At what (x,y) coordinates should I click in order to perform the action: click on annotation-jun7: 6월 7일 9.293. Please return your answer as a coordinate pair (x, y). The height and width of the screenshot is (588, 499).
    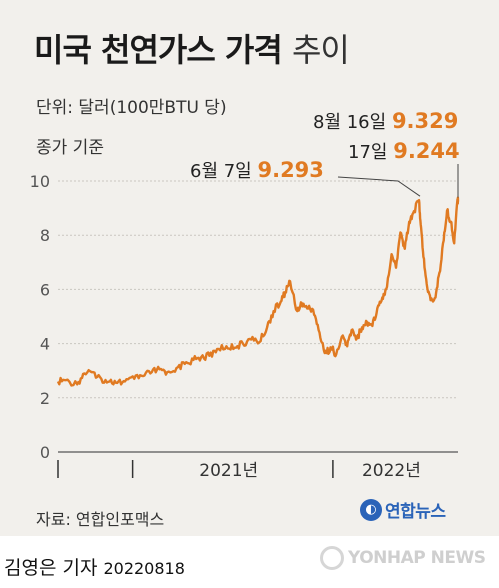
    Looking at the image, I should click on (257, 170).